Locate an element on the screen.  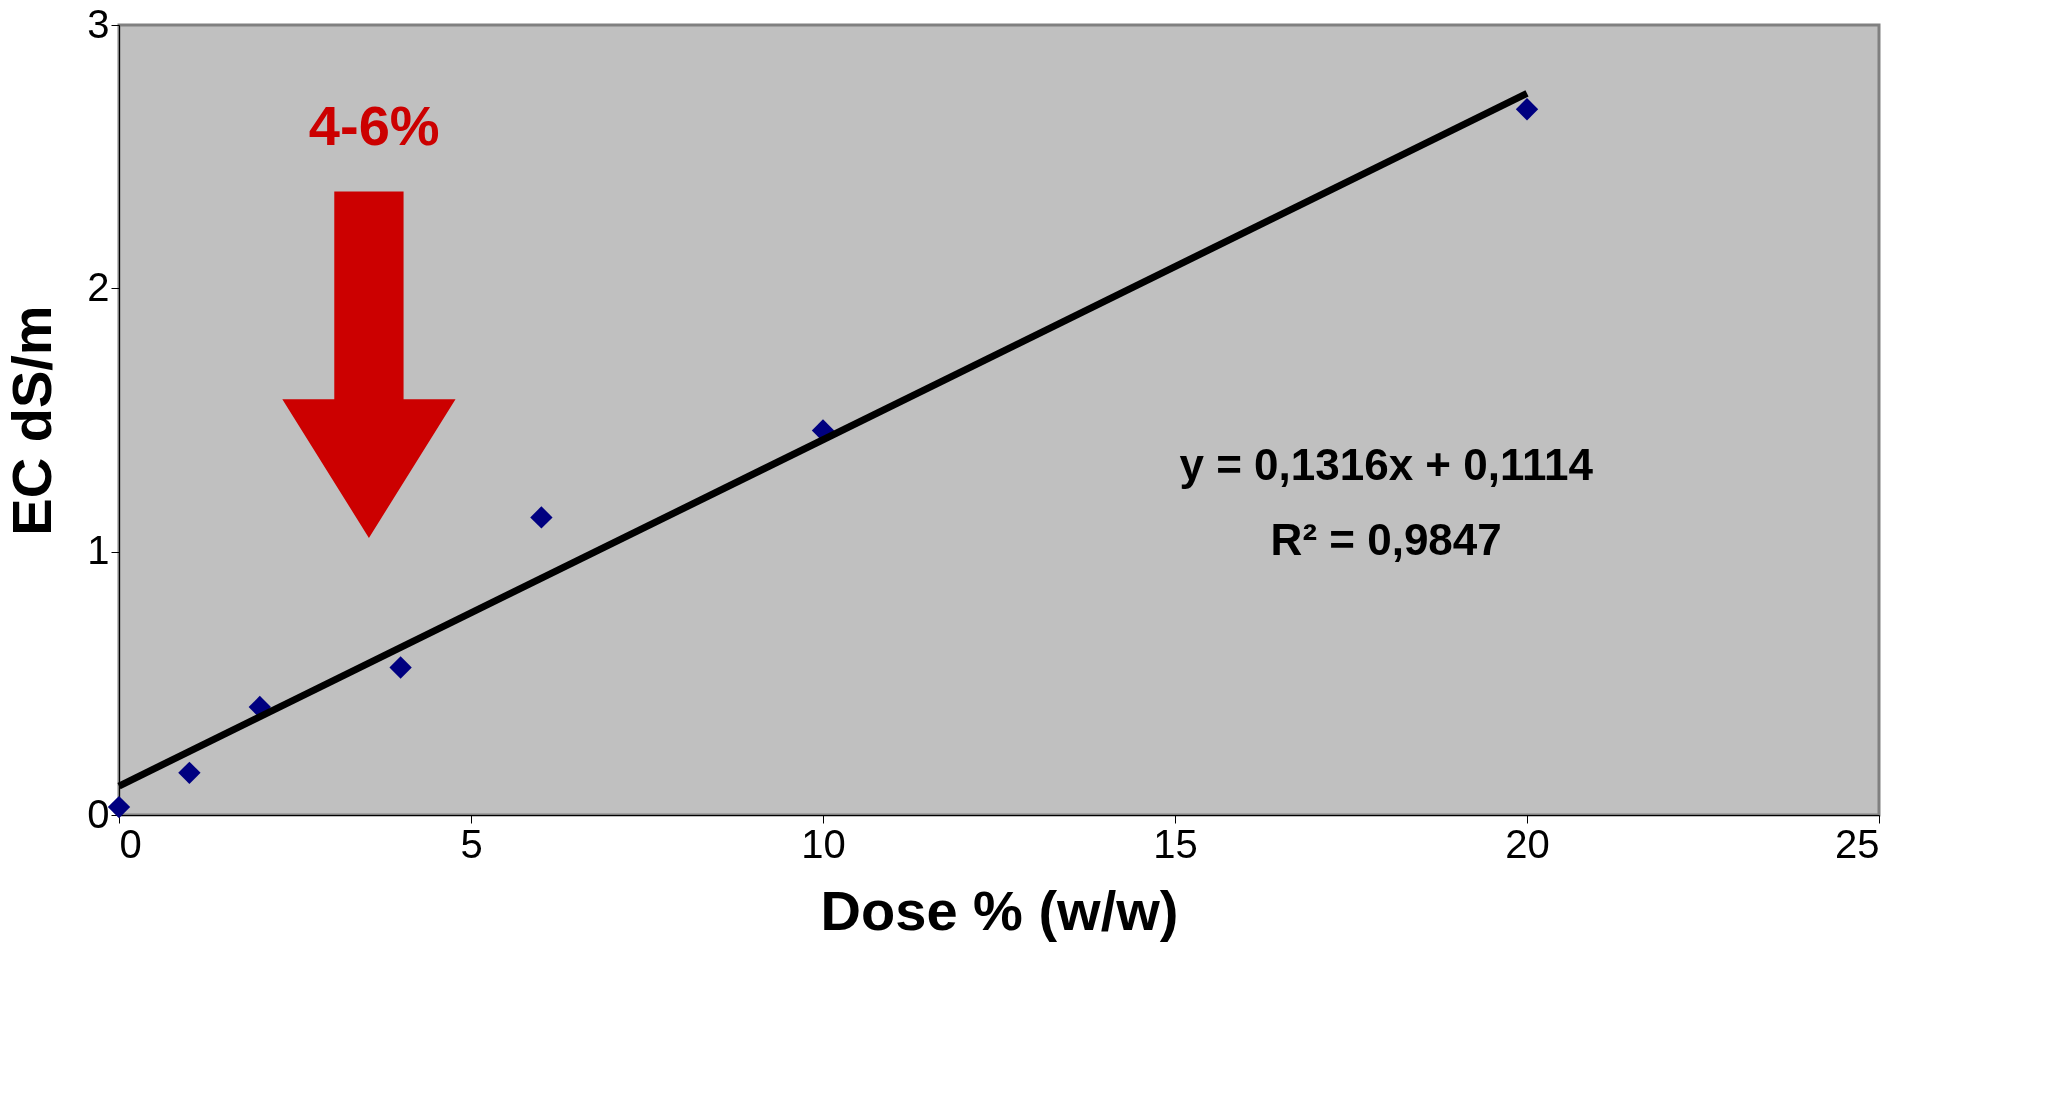
x-tick-label: 5 is located at coordinates (471, 843).